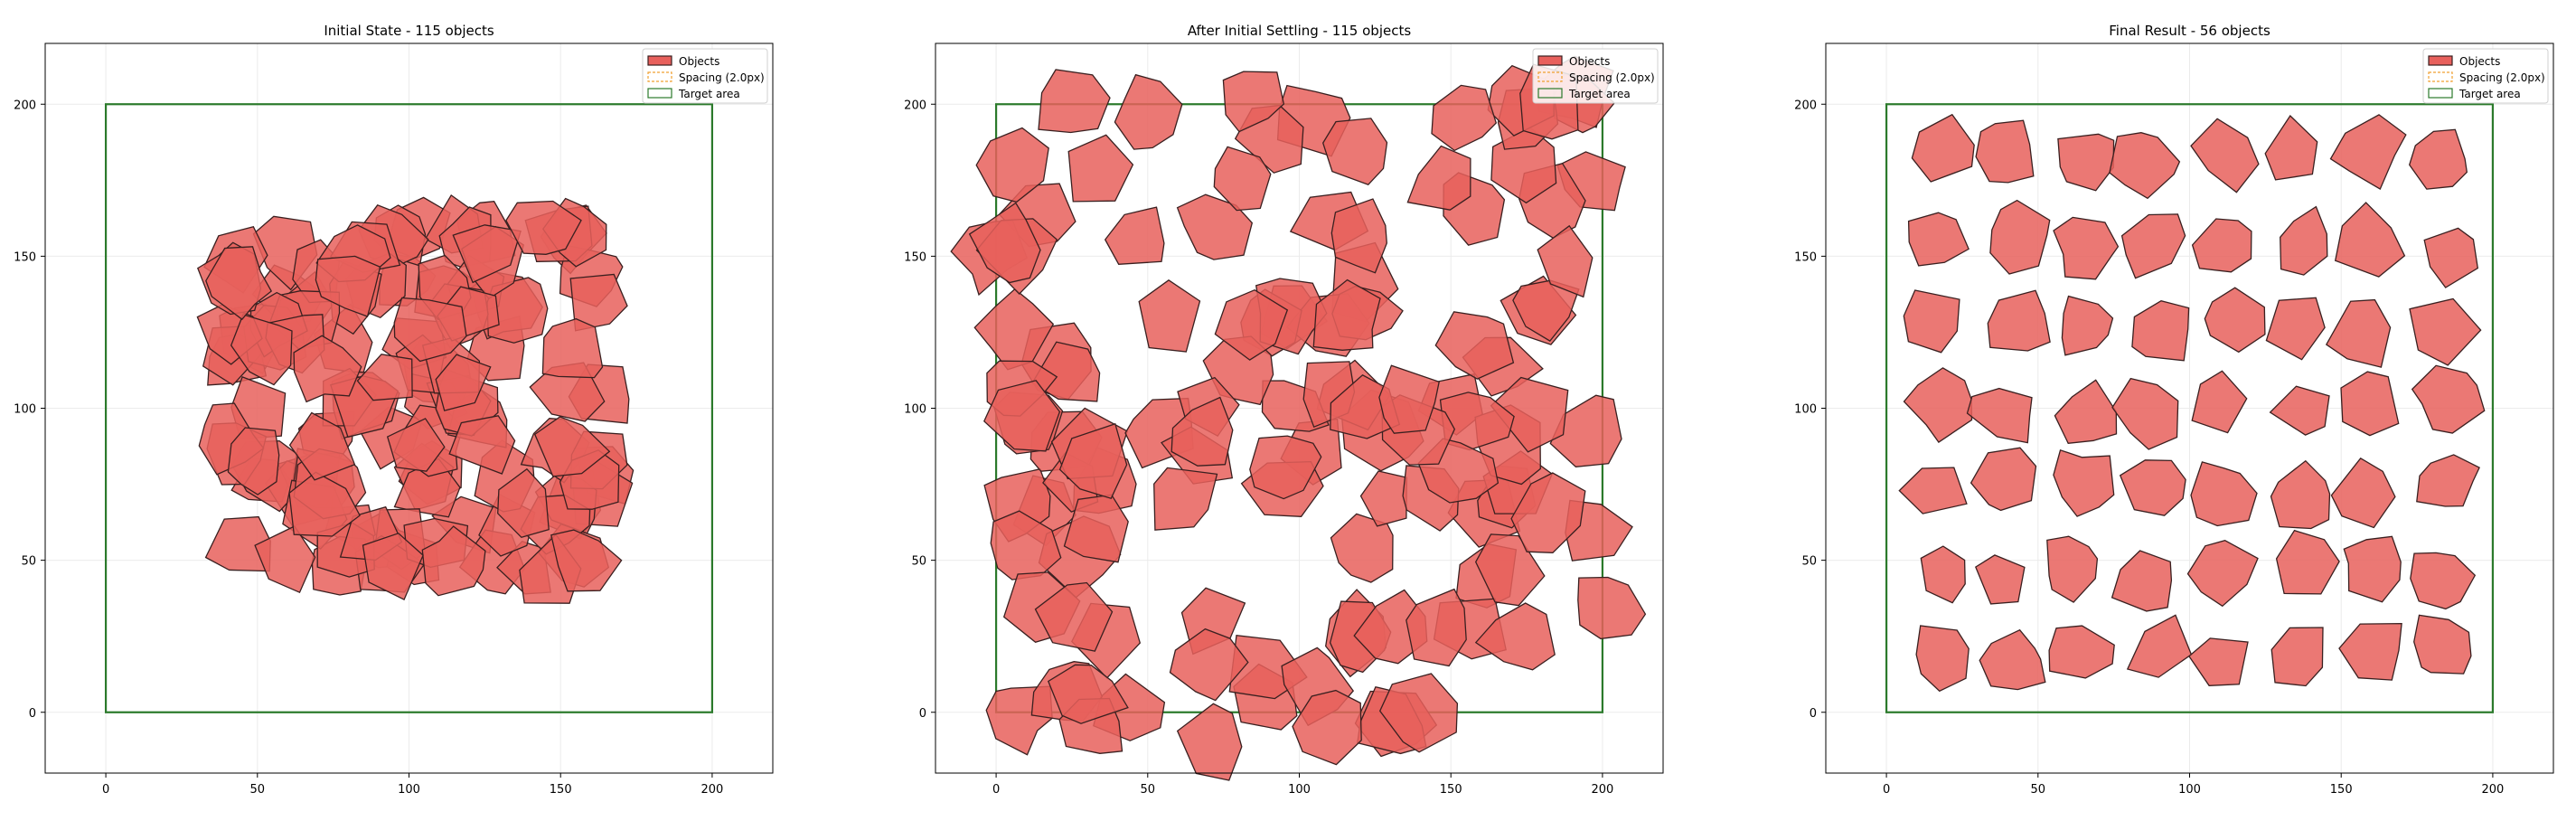 This screenshot has width=2576, height=821. What do you see at coordinates (415, 398) in the screenshot?
I see `objects-group` at bounding box center [415, 398].